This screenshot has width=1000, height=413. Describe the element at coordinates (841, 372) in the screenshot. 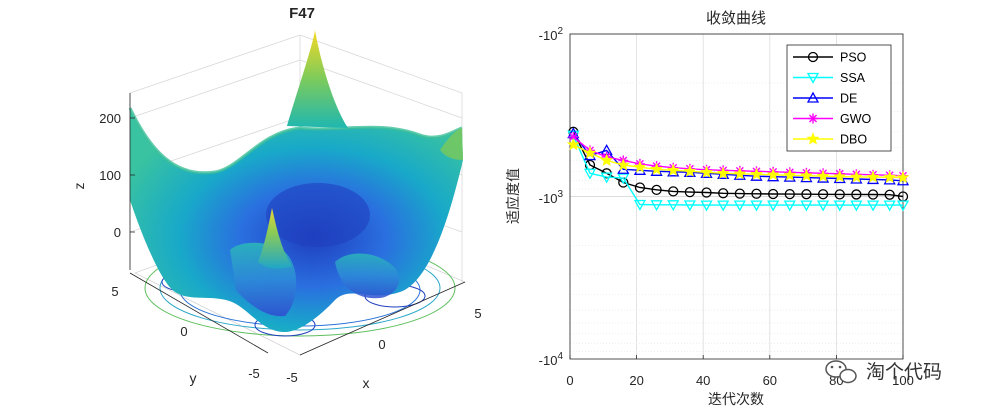

I see `wechat-icon` at that location.